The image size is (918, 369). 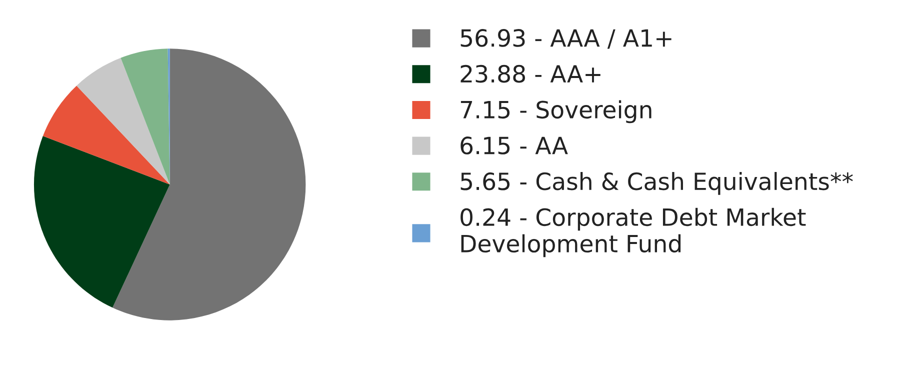 What do you see at coordinates (530, 73) in the screenshot?
I see `legend-label: 23.88 - AA+` at bounding box center [530, 73].